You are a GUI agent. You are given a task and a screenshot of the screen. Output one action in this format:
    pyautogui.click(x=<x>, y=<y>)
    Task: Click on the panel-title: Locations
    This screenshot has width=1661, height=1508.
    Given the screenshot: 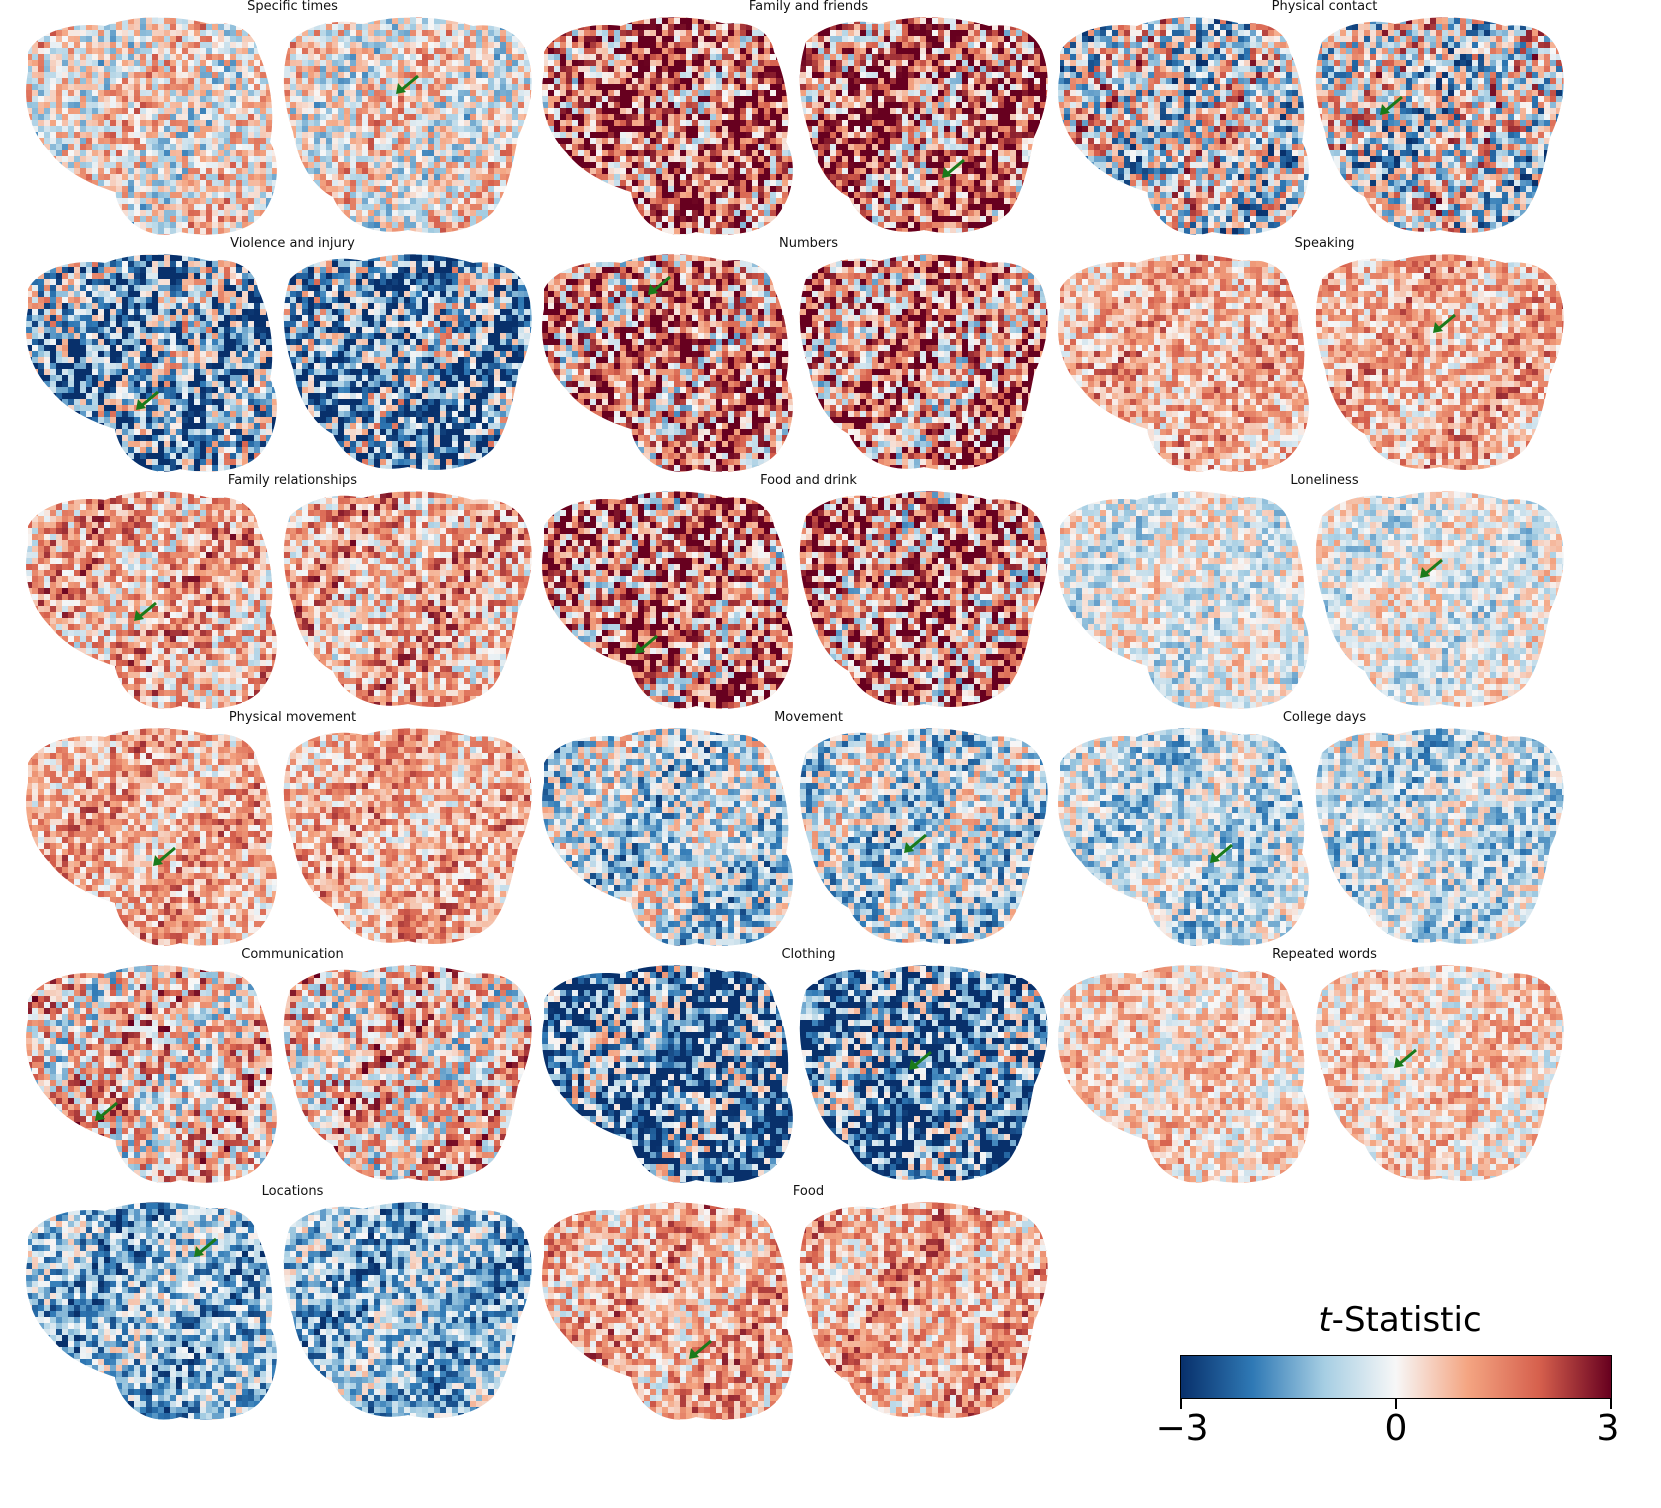 What is the action you would take?
    pyautogui.click(x=292, y=1192)
    